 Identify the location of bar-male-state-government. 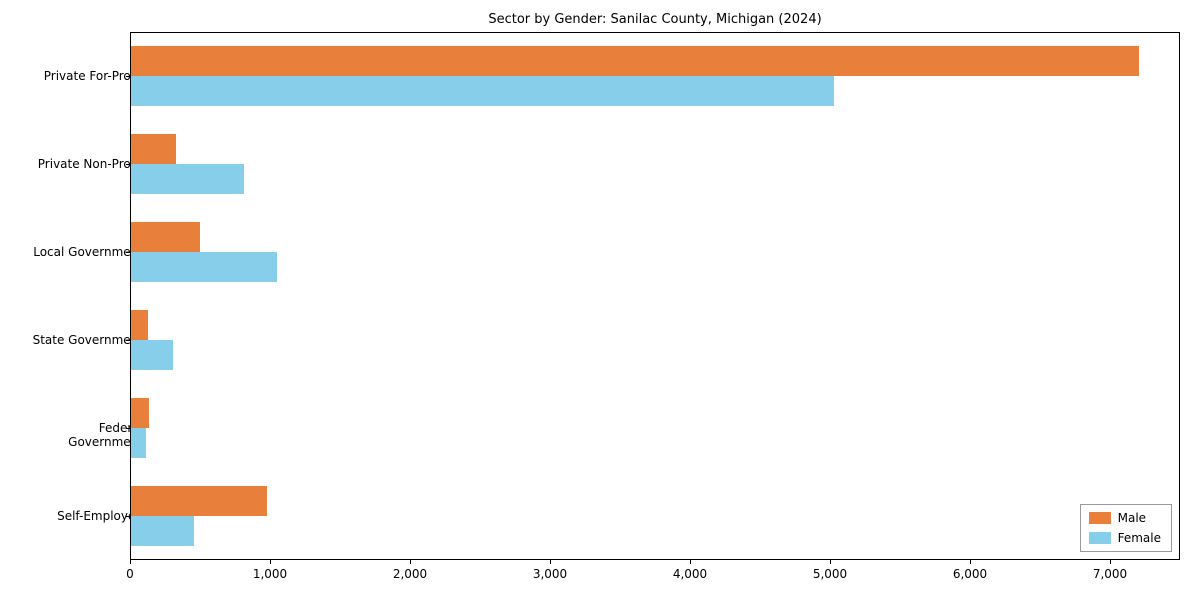
(139, 325).